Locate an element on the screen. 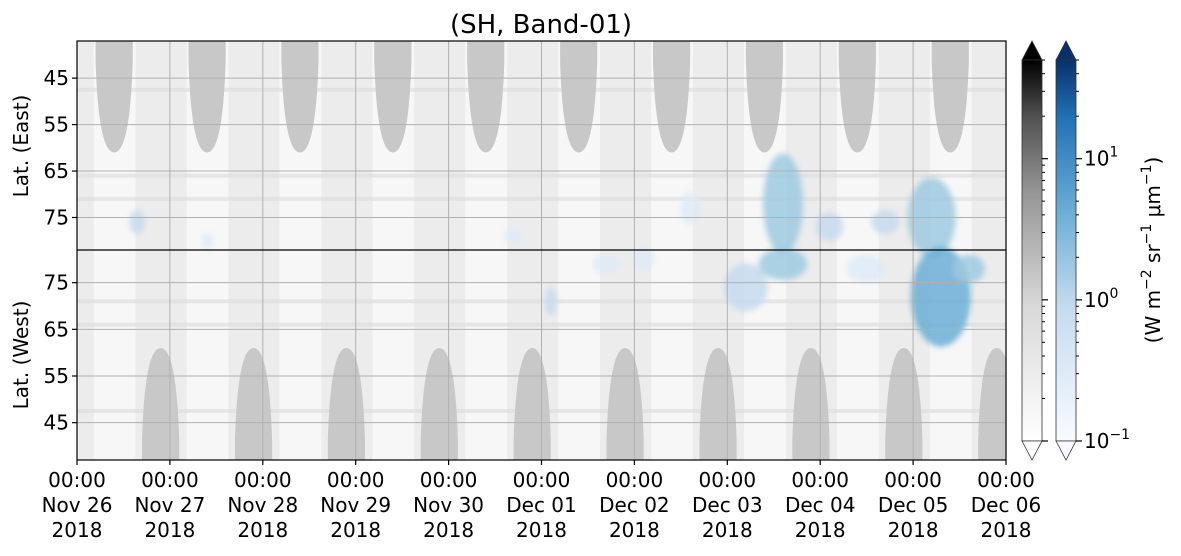  colorbar-greys-extend-top is located at coordinates (1032, 50).